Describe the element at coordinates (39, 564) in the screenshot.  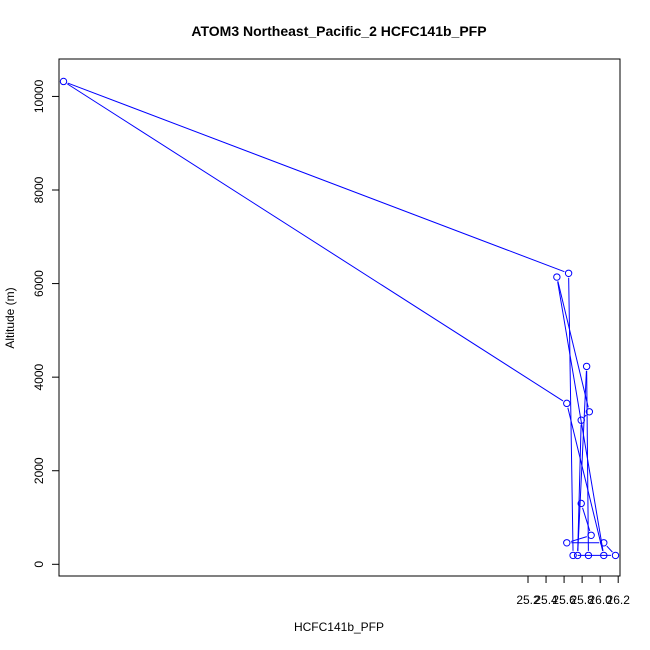
I see `y-tick-label: 0` at that location.